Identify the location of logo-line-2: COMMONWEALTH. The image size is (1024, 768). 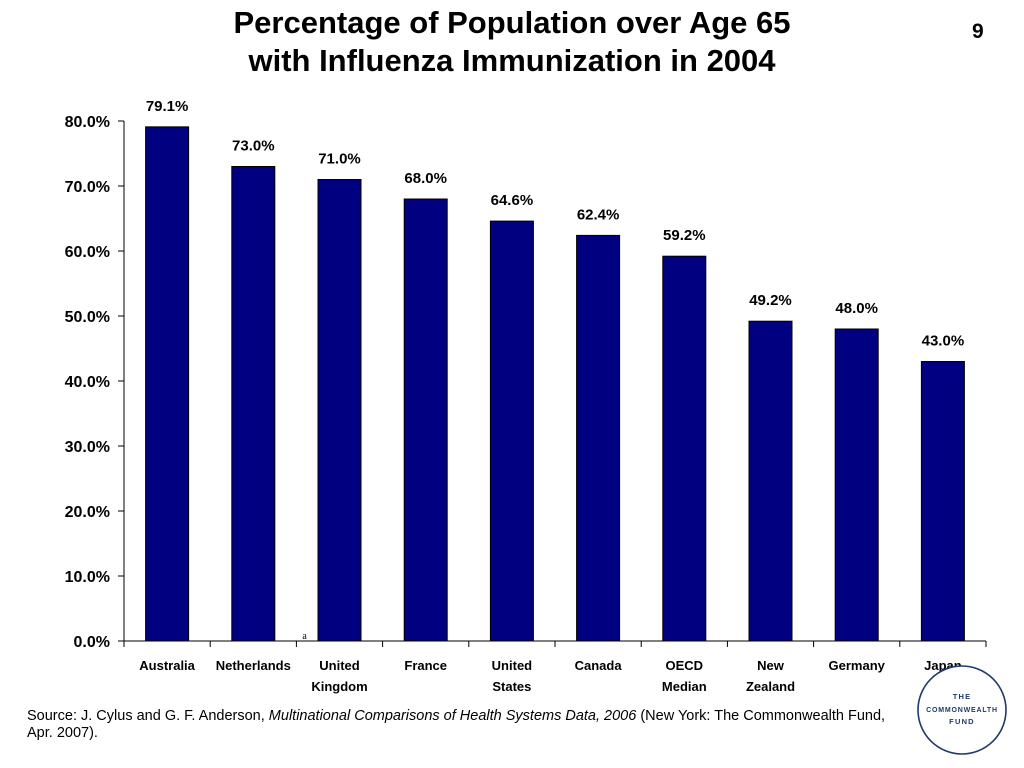
(962, 710).